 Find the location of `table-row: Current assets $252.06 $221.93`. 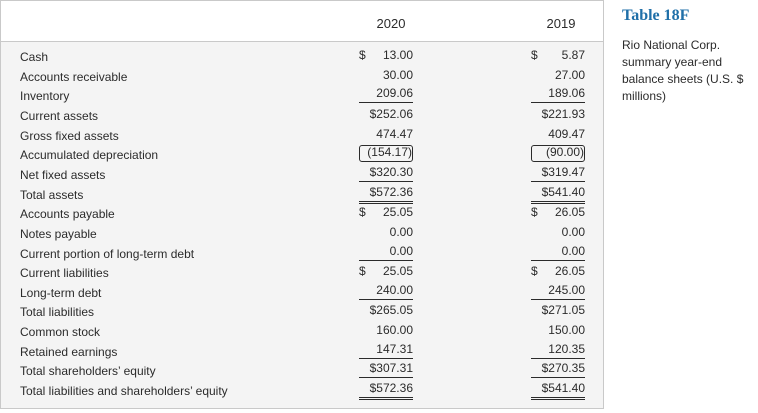

table-row: Current assets $252.06 $221.93 is located at coordinates (302, 116).